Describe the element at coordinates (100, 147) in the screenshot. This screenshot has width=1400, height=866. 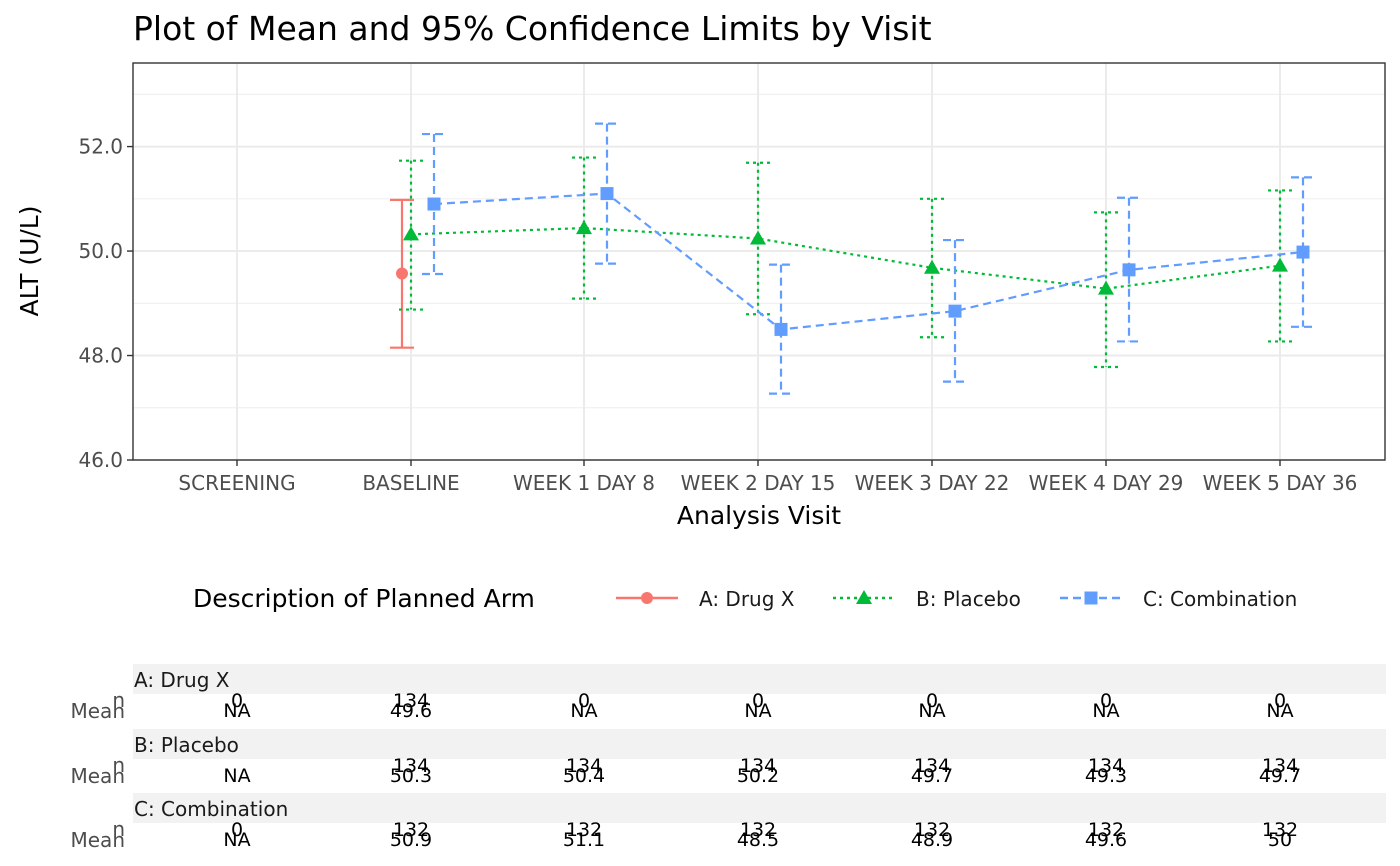
I see `y-tick-label: 52.0` at that location.